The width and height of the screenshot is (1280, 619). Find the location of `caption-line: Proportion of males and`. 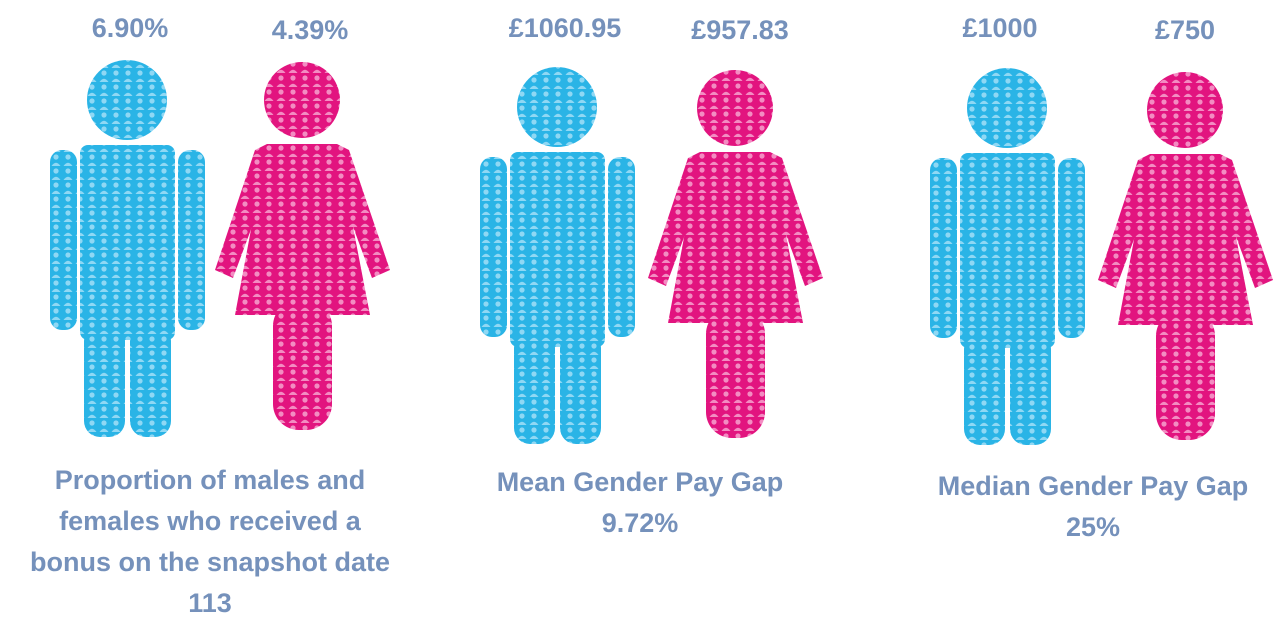

caption-line: Proportion of males and is located at coordinates (210, 480).